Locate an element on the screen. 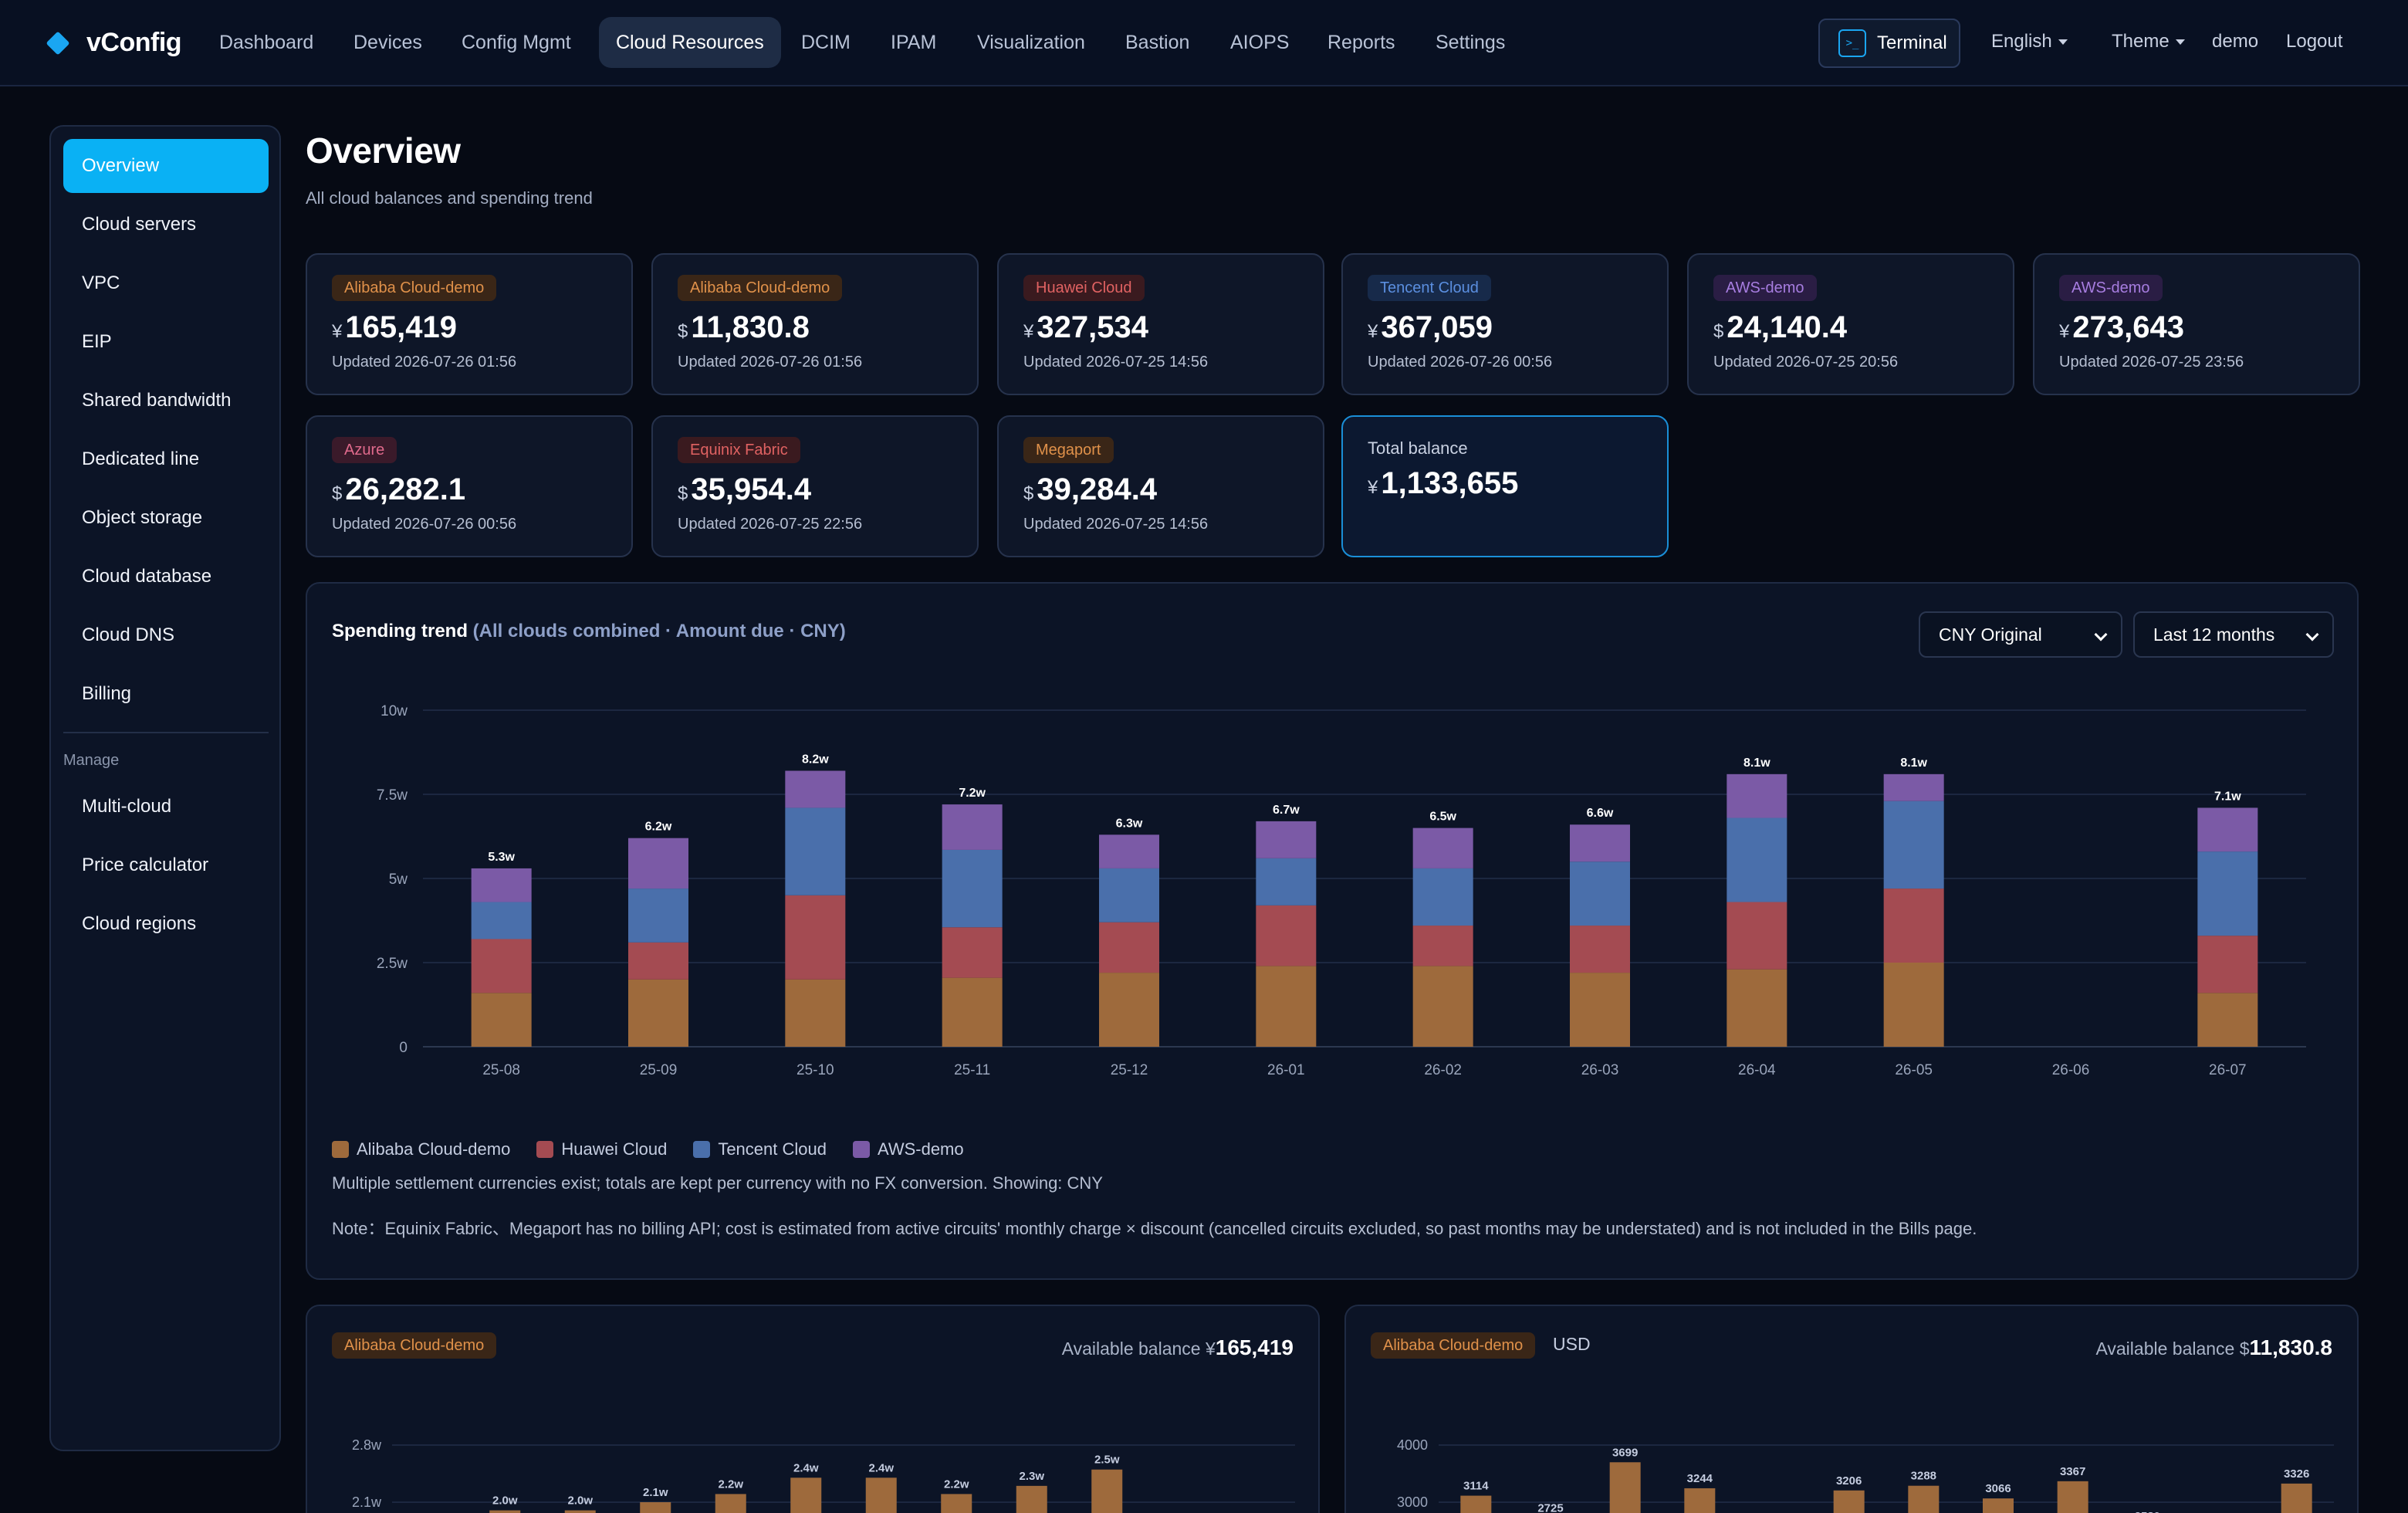  legend-item: AWS-demo is located at coordinates (908, 1149).